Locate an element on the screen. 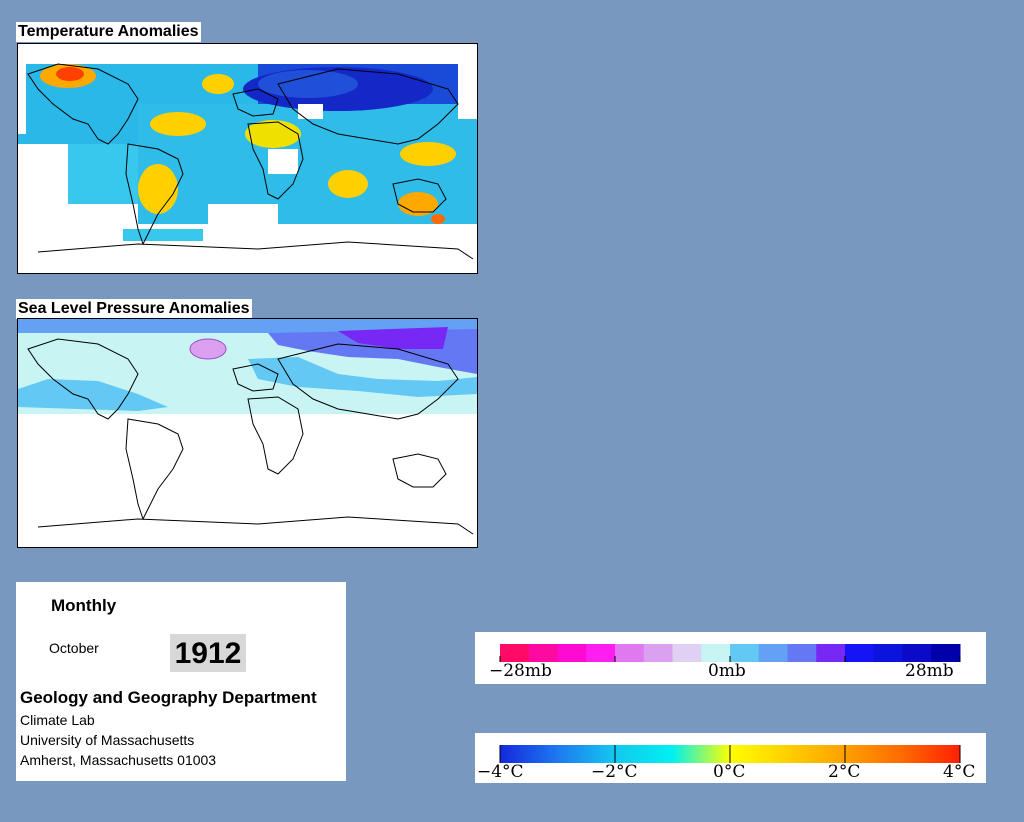  period-label: Monthly is located at coordinates (84, 605).